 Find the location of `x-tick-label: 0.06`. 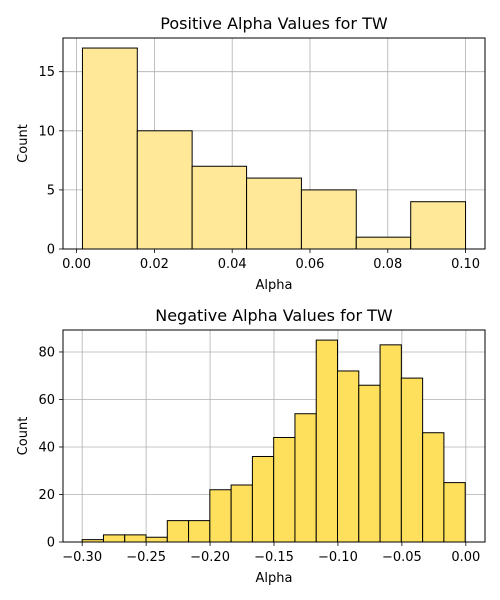

x-tick-label: 0.06 is located at coordinates (310, 264).